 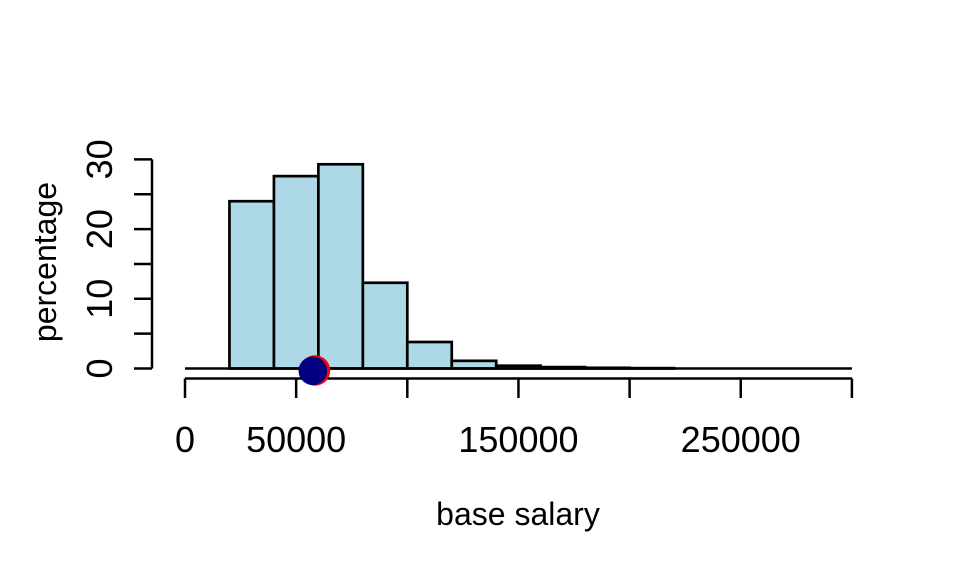 I want to click on x-tick-label: 50000, so click(x=296, y=439).